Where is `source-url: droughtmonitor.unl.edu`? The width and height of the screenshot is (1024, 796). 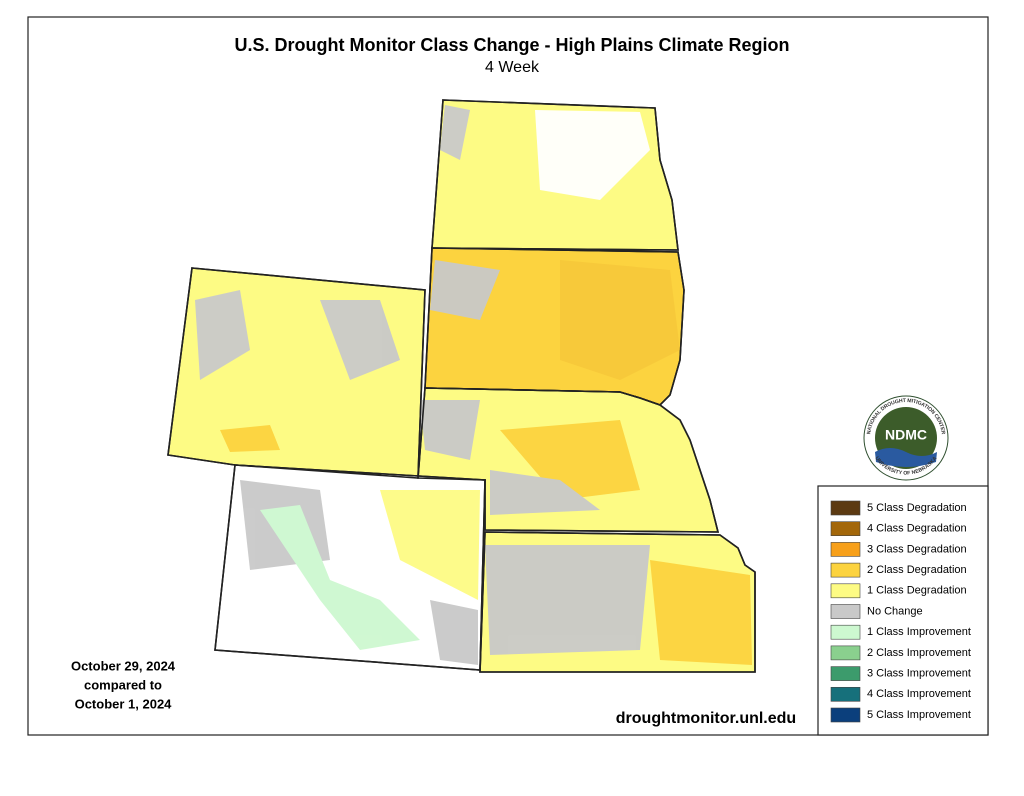
source-url: droughtmonitor.unl.edu is located at coordinates (706, 718).